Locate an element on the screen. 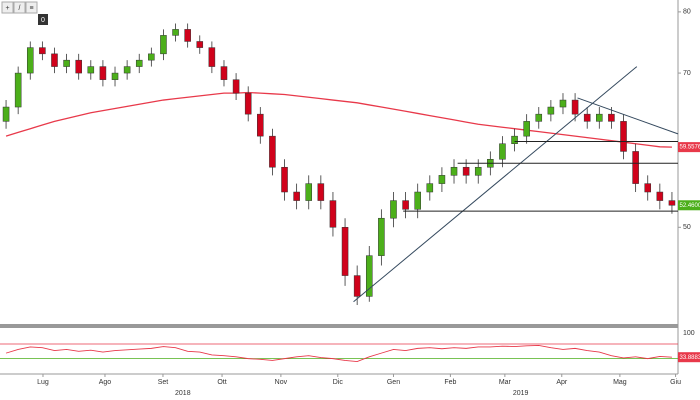 The height and width of the screenshot is (400, 700). x-tick-label: Mag is located at coordinates (620, 382).